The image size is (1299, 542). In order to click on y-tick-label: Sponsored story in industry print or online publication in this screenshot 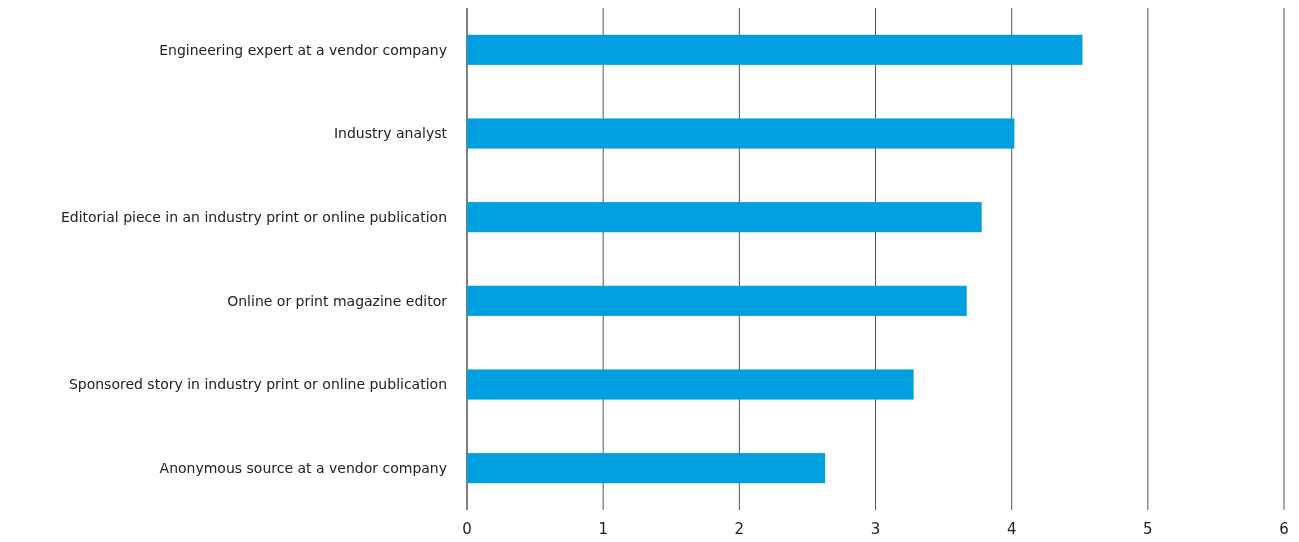, I will do `click(257, 384)`.